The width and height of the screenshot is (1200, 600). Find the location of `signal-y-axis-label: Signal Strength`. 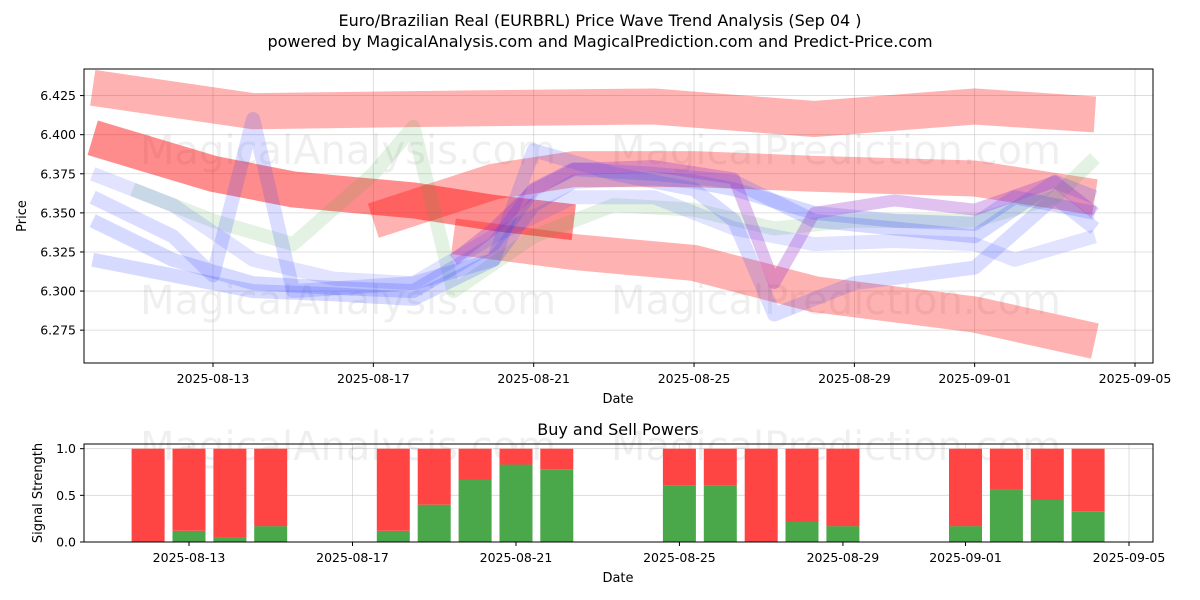

signal-y-axis-label: Signal Strength is located at coordinates (38, 493).